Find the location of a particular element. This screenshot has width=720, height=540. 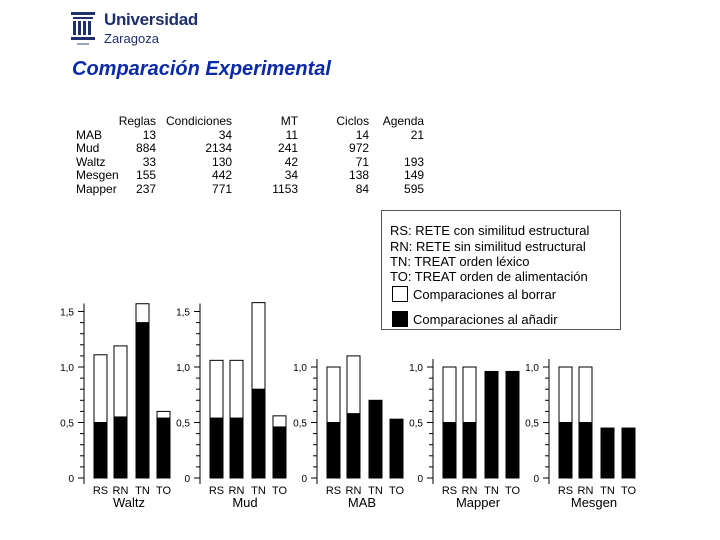

table-cell: 237 is located at coordinates (146, 188).